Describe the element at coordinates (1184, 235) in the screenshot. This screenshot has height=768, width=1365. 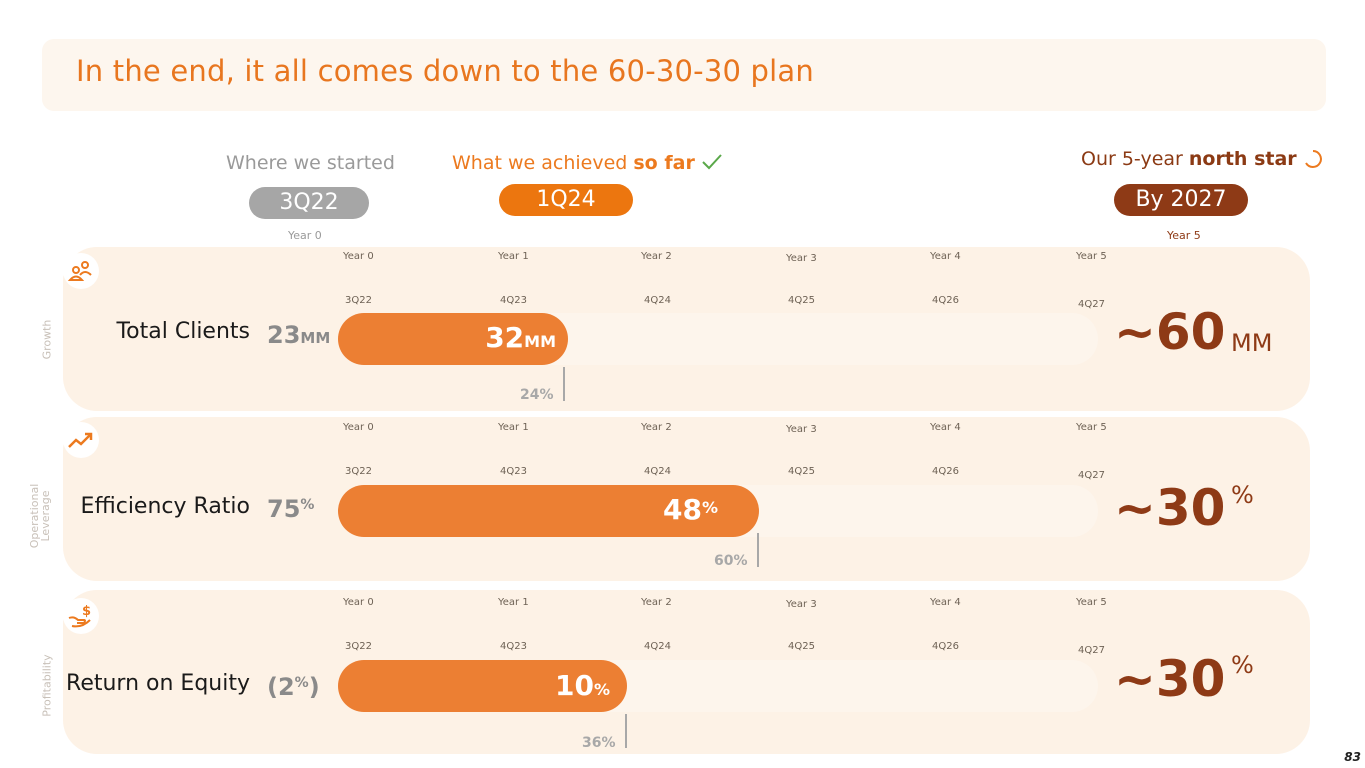
I see `north-star-year-label: Year 5` at that location.